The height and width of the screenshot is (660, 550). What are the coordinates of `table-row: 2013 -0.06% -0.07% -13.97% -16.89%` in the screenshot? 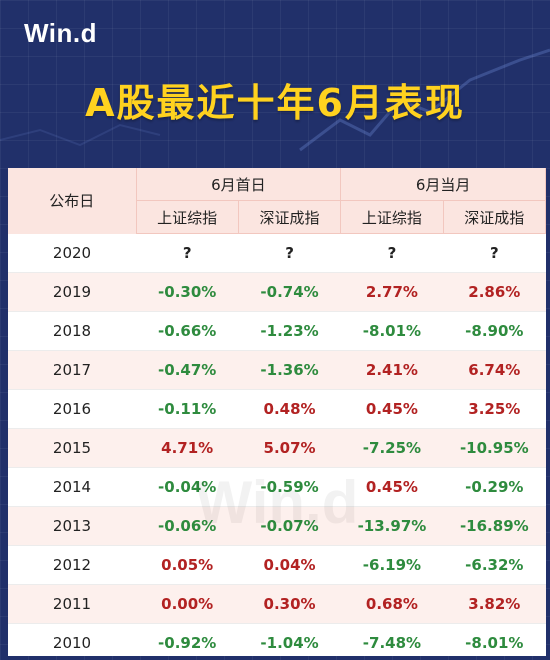 It's located at (277, 526).